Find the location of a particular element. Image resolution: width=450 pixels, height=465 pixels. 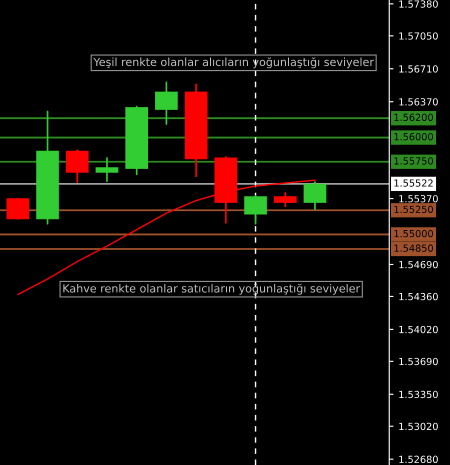

y-tick-label: 1.52680 is located at coordinates (418, 460).